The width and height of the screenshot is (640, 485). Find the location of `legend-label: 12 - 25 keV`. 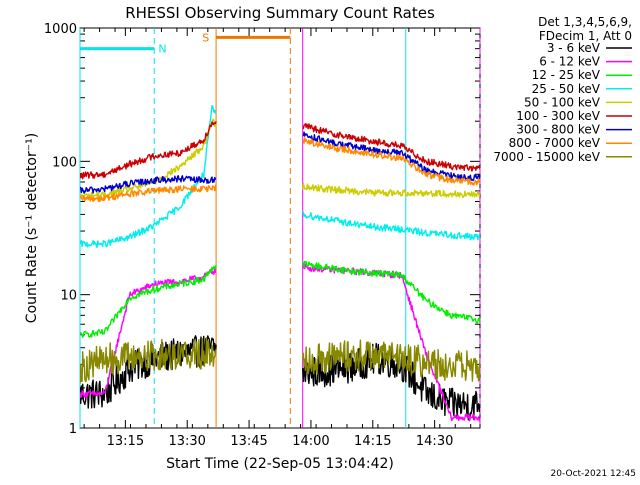

legend-label: 12 - 25 keV is located at coordinates (566, 75).